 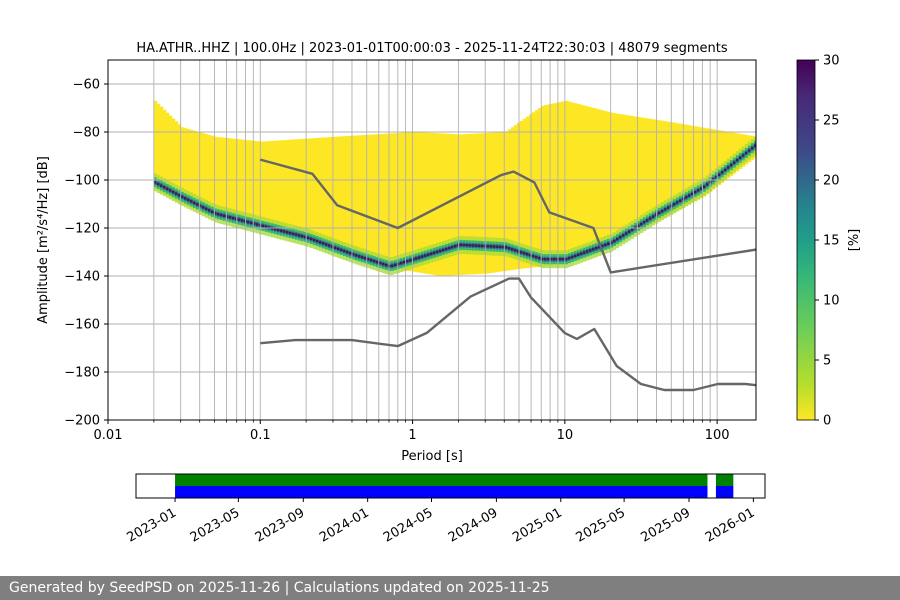 What do you see at coordinates (260, 435) in the screenshot?
I see `x-tick-label: 0.1` at bounding box center [260, 435].